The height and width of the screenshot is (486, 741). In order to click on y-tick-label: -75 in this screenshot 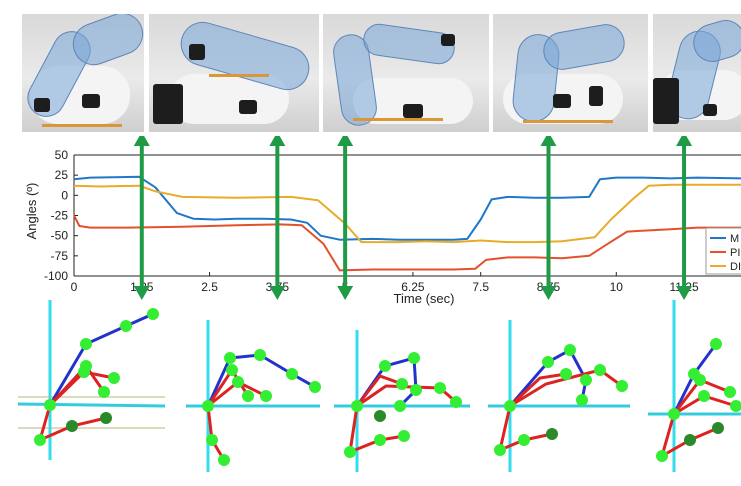, I will do `click(60, 256)`.